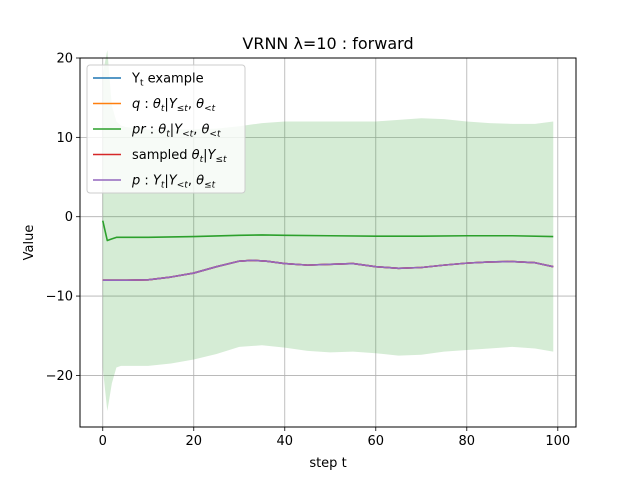 The image size is (640, 480). I want to click on x-tick-label: 0, so click(103, 441).